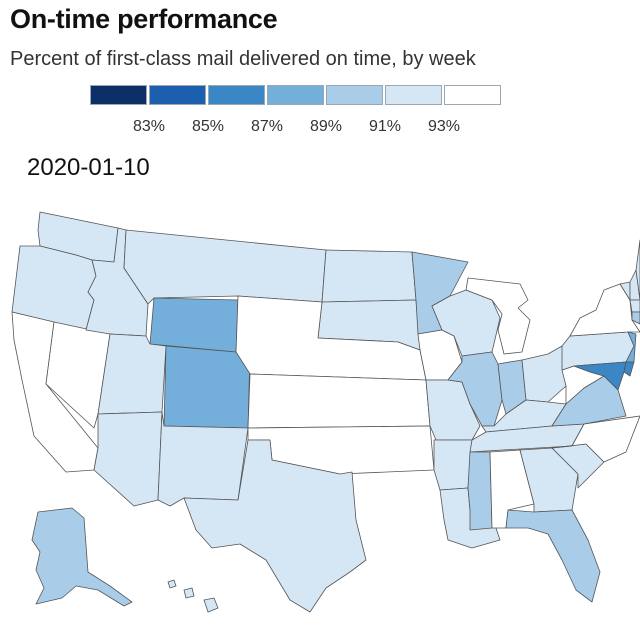 The height and width of the screenshot is (638, 640). What do you see at coordinates (144, 19) in the screenshot?
I see `page-title: On-time performance` at bounding box center [144, 19].